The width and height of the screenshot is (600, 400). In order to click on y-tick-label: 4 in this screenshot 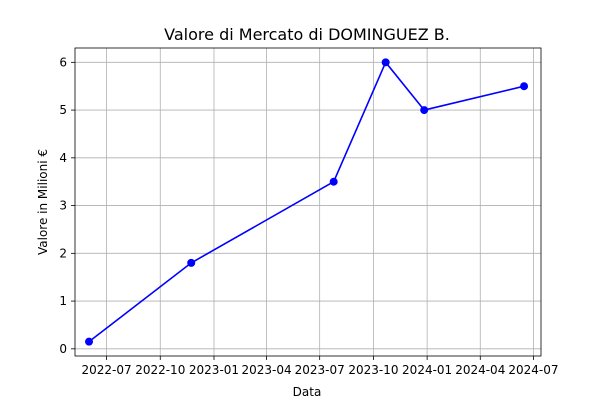, I will do `click(63, 158)`.